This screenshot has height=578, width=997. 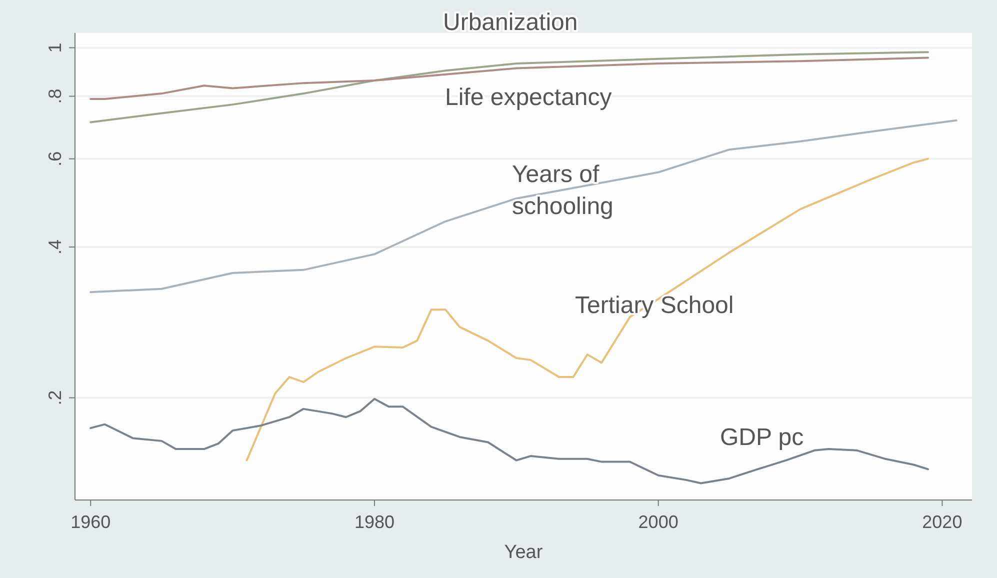 I want to click on y-tick-label: .2, so click(x=55, y=398).